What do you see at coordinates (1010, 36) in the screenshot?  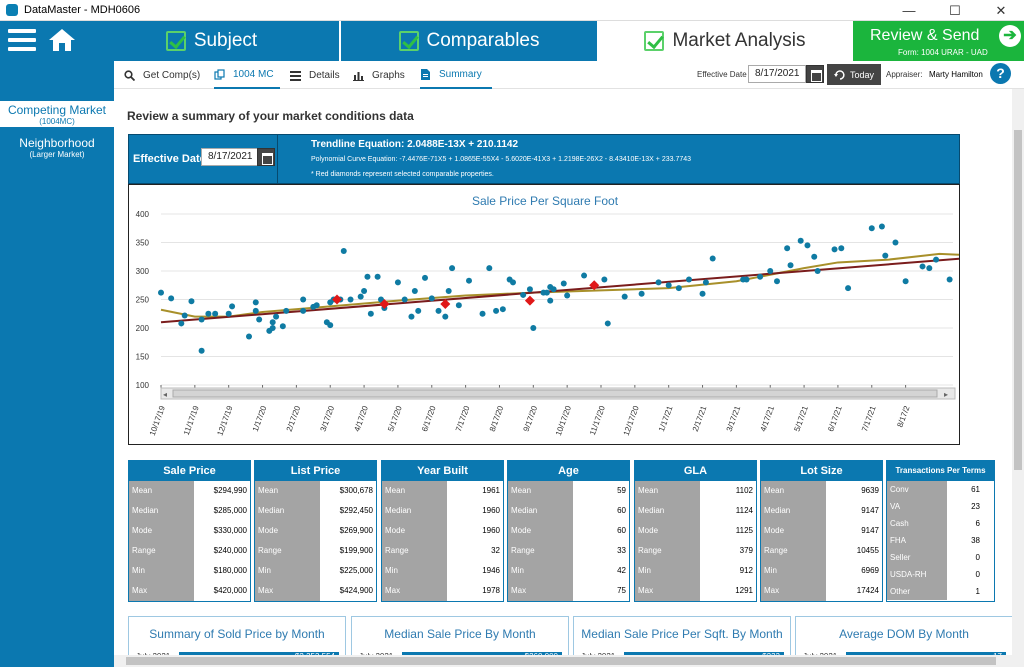 I see `arrow-right-icon: ➔` at bounding box center [1010, 36].